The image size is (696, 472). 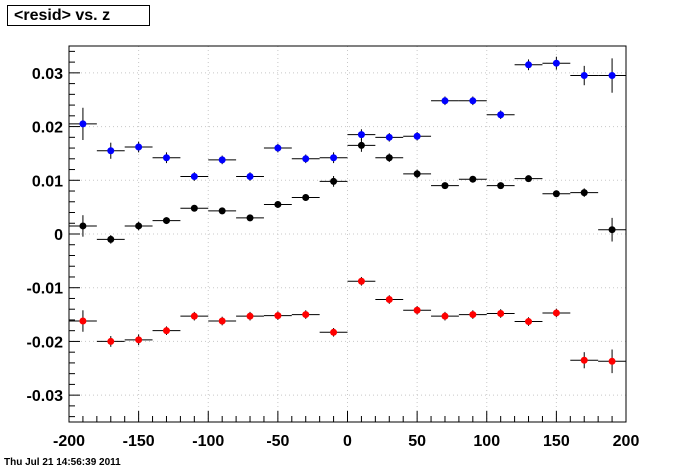 I want to click on x-tick-label: -100, so click(x=208, y=441).